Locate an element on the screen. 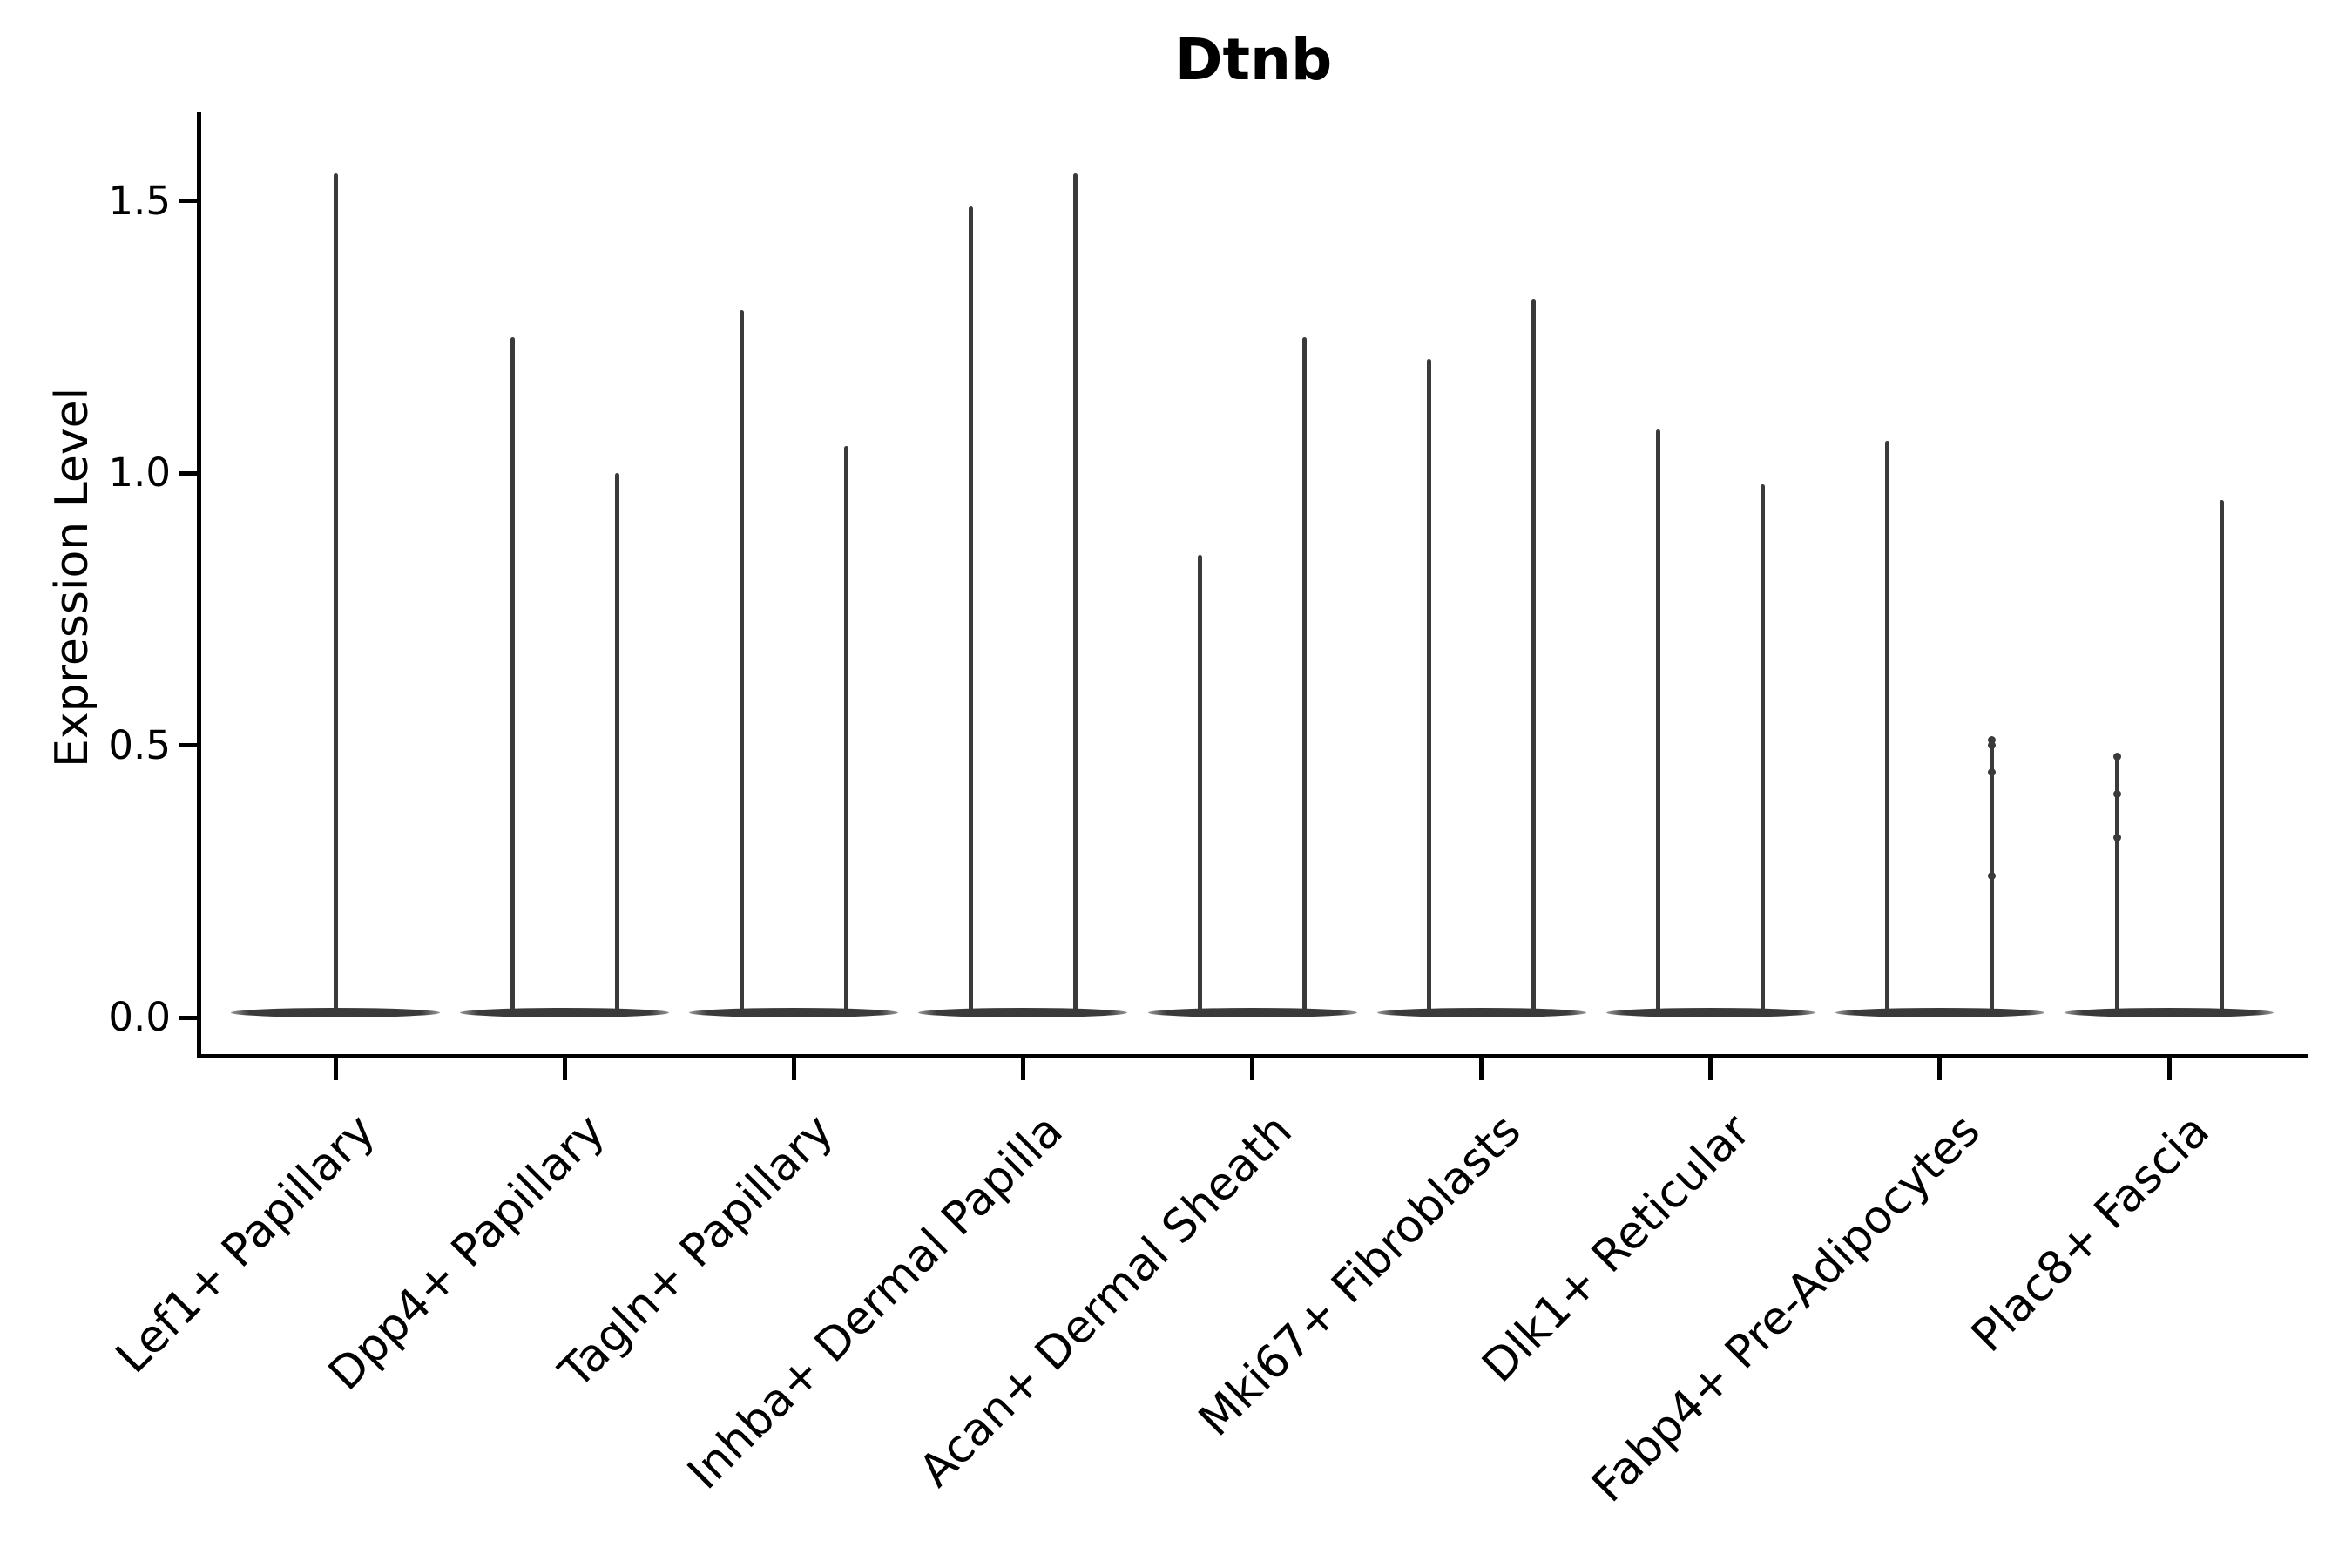  y-tick-label: 0.0 is located at coordinates (139, 1017).